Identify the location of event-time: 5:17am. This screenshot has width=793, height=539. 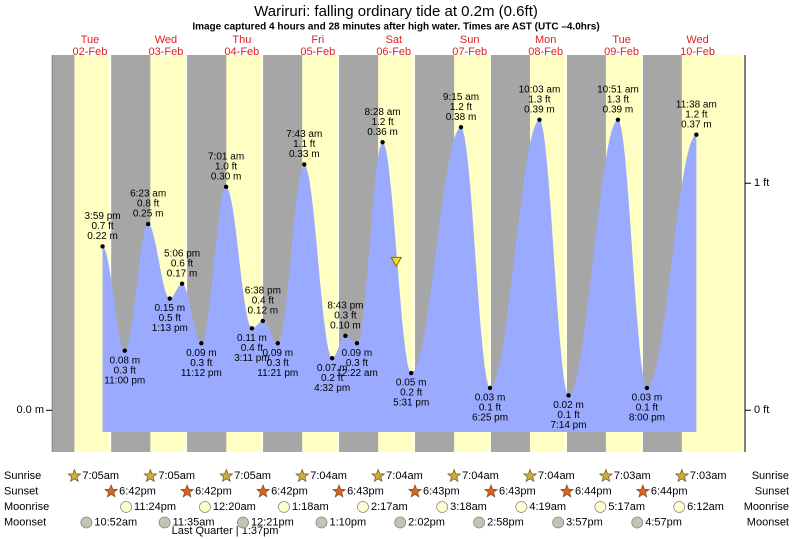
(626, 507).